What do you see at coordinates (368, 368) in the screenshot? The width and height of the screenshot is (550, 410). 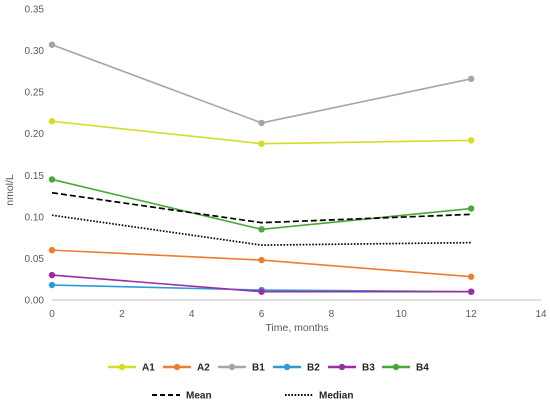 I see `legend-label-b3: B3` at bounding box center [368, 368].